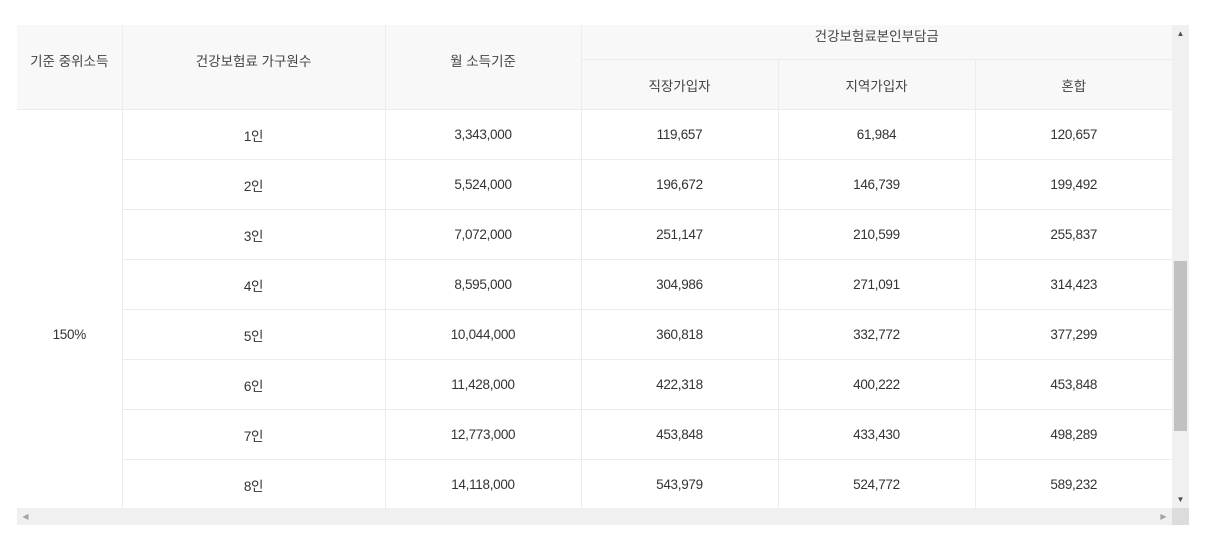 Image resolution: width=1207 pixels, height=535 pixels. Describe the element at coordinates (876, 184) in the screenshot. I see `regional-premium-cell: 146,739` at that location.